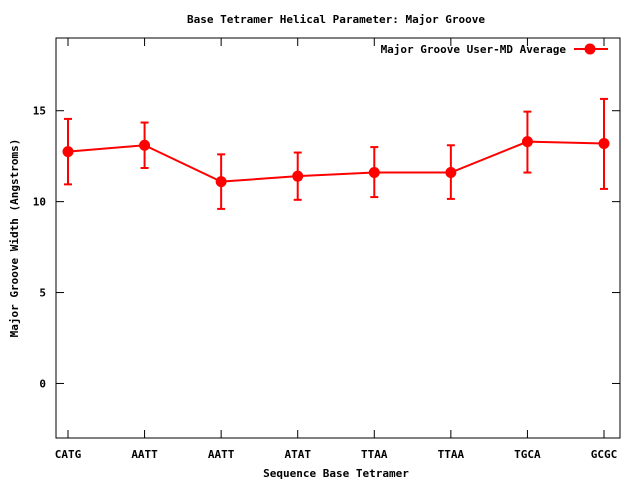 The image size is (640, 480). I want to click on legend-marker, so click(590, 49).